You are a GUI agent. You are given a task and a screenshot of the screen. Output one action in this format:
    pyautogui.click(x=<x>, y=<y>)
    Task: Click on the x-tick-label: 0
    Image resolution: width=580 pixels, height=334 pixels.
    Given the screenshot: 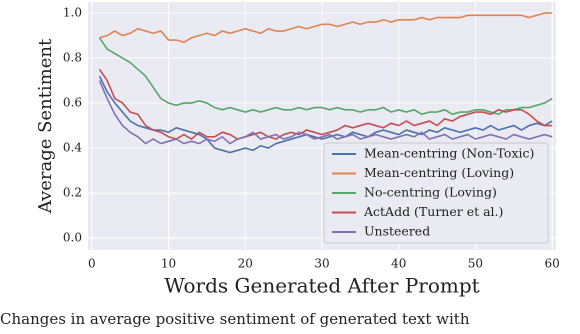 What is the action you would take?
    pyautogui.click(x=92, y=264)
    